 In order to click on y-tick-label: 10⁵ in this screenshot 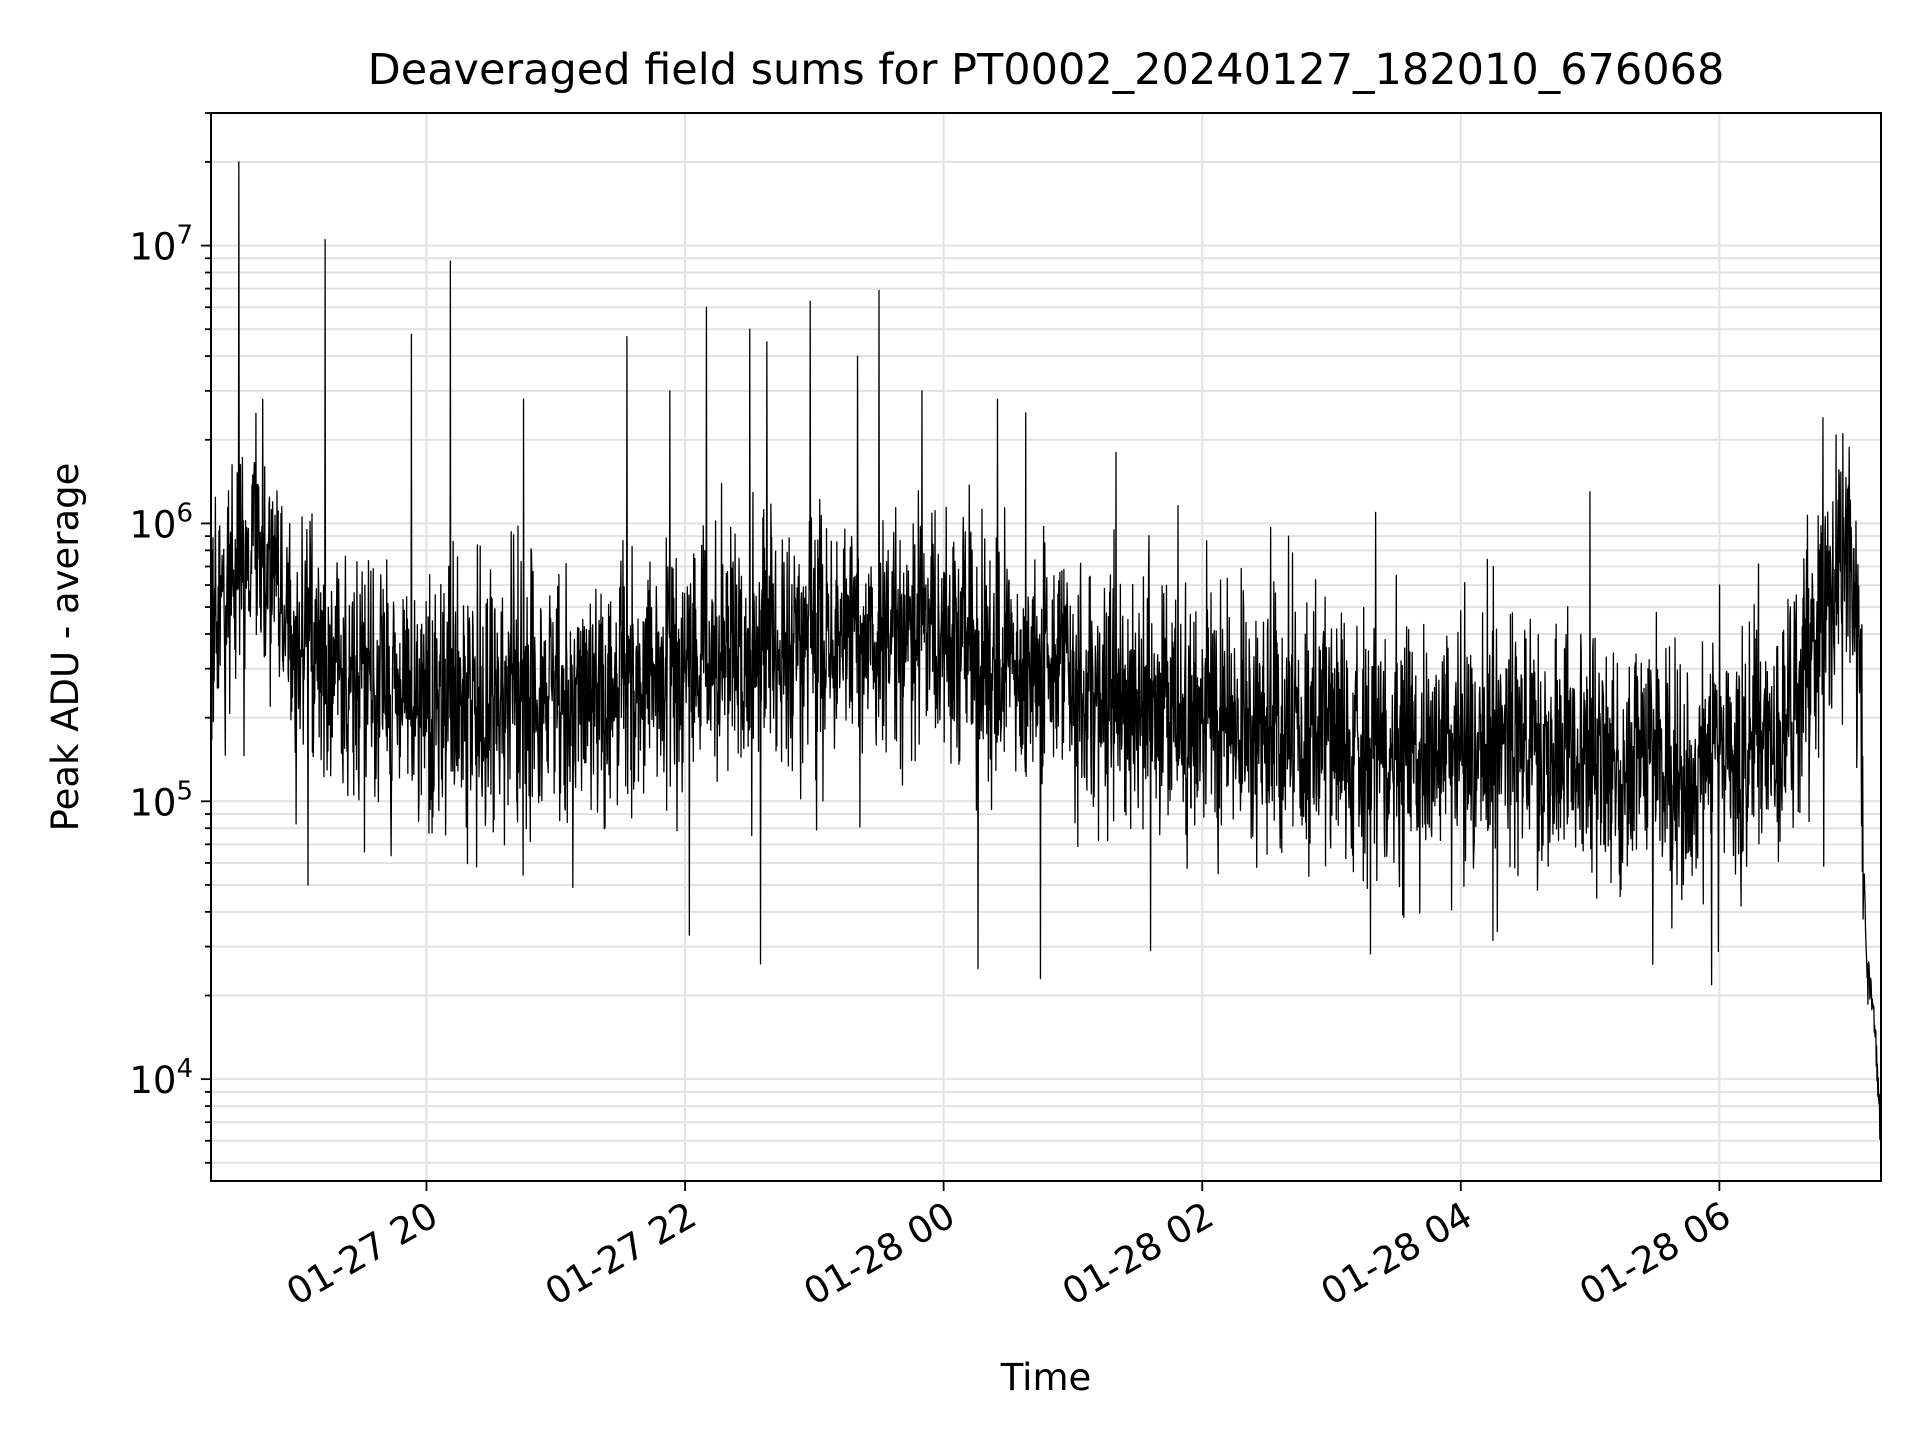, I will do `click(161, 800)`.